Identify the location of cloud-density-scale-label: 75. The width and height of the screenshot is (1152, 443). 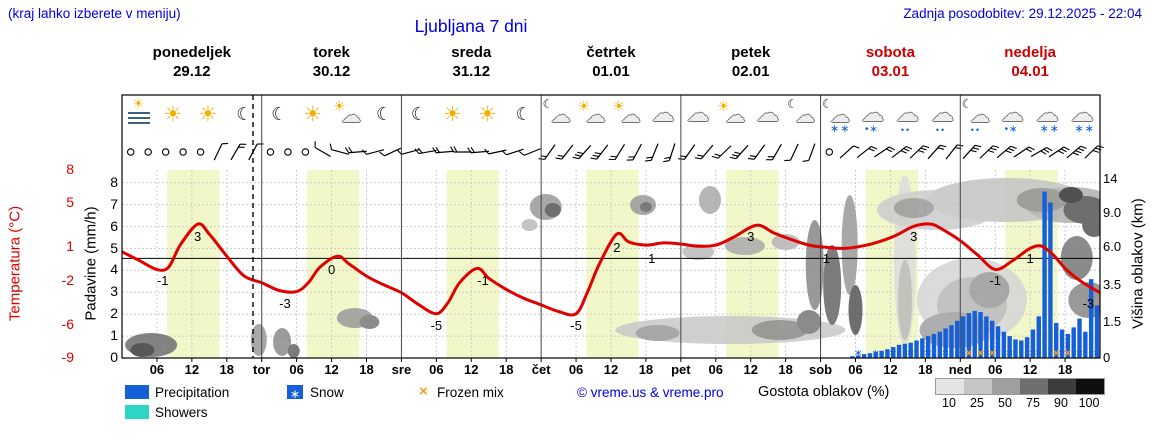
(1033, 403).